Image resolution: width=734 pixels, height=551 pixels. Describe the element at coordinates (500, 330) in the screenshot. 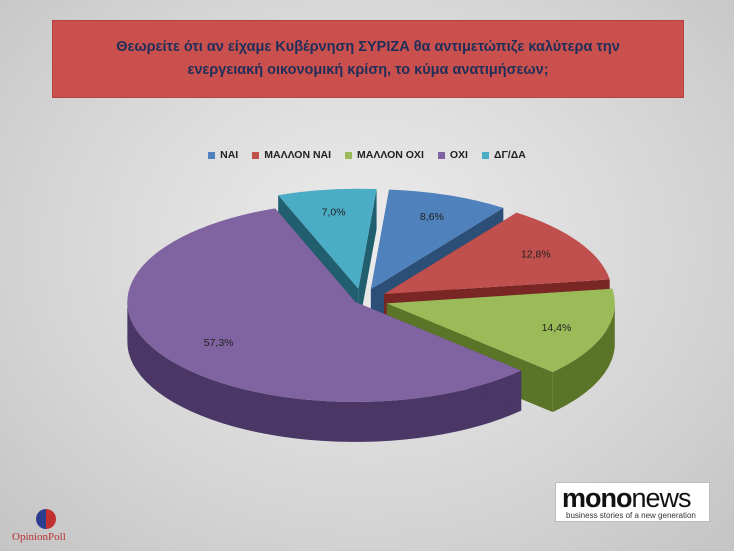

I see `pie-slice-ΜΑΛΛΟΝ ΟΧΙ` at that location.